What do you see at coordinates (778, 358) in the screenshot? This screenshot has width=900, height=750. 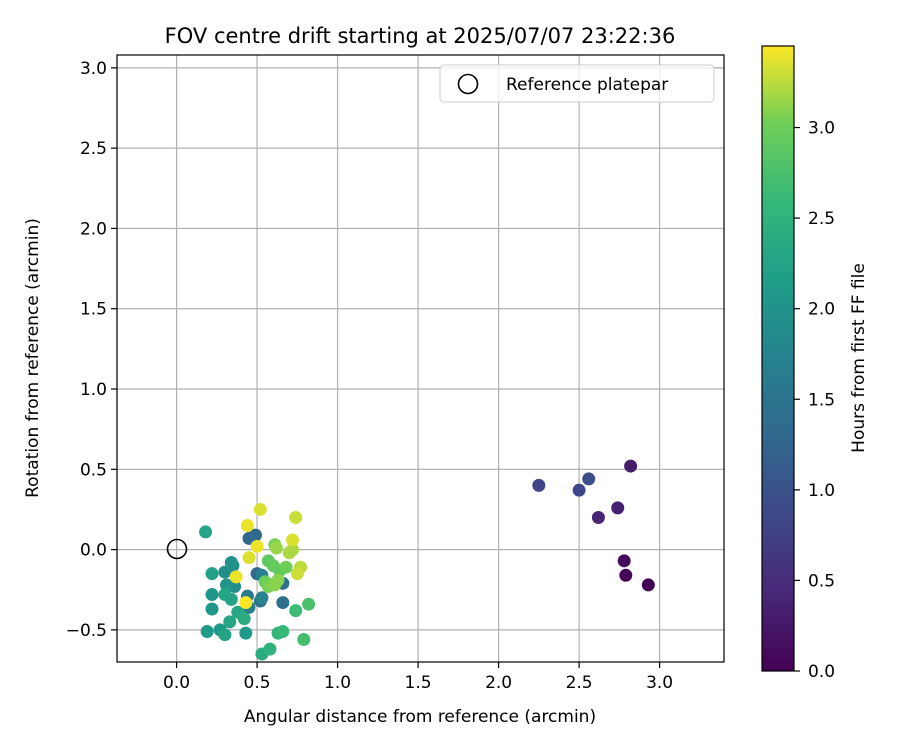 I see `colorbar-gradient` at bounding box center [778, 358].